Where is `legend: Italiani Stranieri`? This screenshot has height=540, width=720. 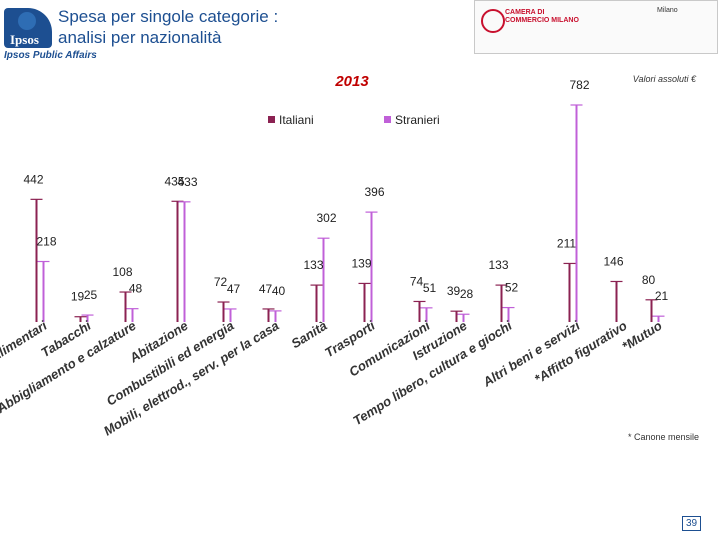
legend: Italiani Stranieri is located at coordinates (354, 120).